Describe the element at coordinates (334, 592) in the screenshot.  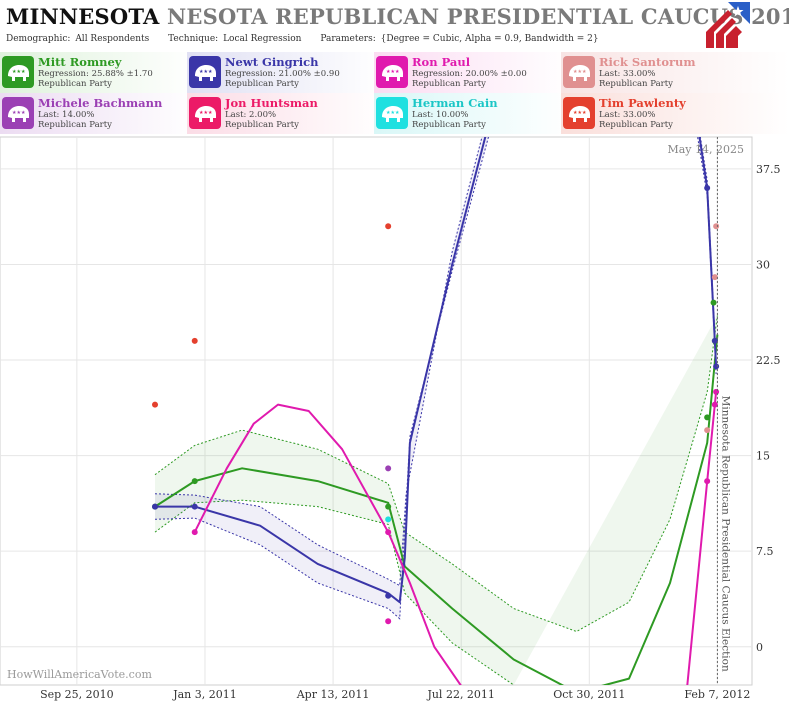
I see `mitt-romney-lower-bound` at that location.